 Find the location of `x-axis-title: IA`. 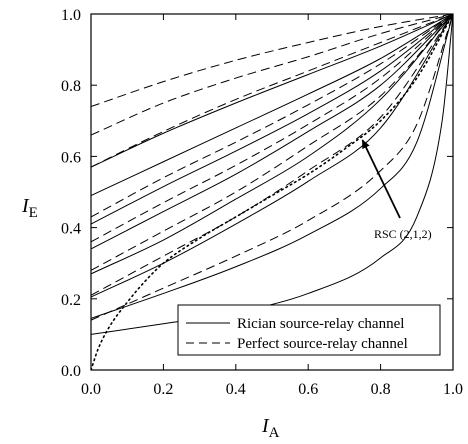

x-axis-title: IA is located at coordinates (270, 428).